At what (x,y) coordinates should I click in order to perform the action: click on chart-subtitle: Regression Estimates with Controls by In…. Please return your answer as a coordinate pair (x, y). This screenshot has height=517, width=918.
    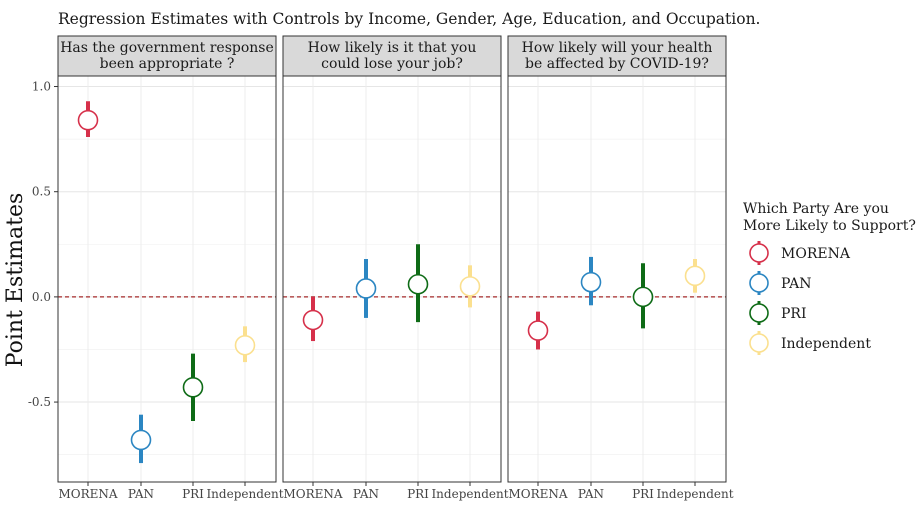
    Looking at the image, I should click on (409, 19).